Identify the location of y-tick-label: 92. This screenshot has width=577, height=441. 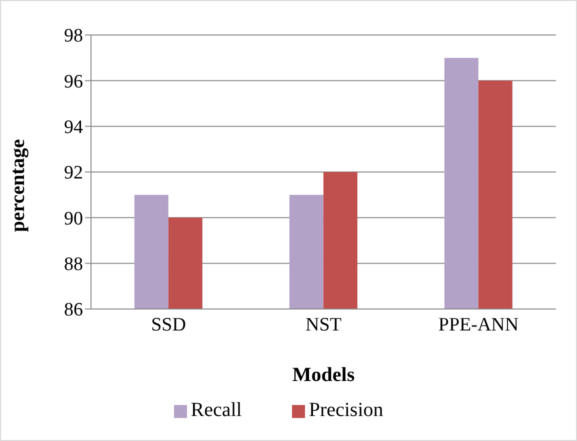
(73, 173).